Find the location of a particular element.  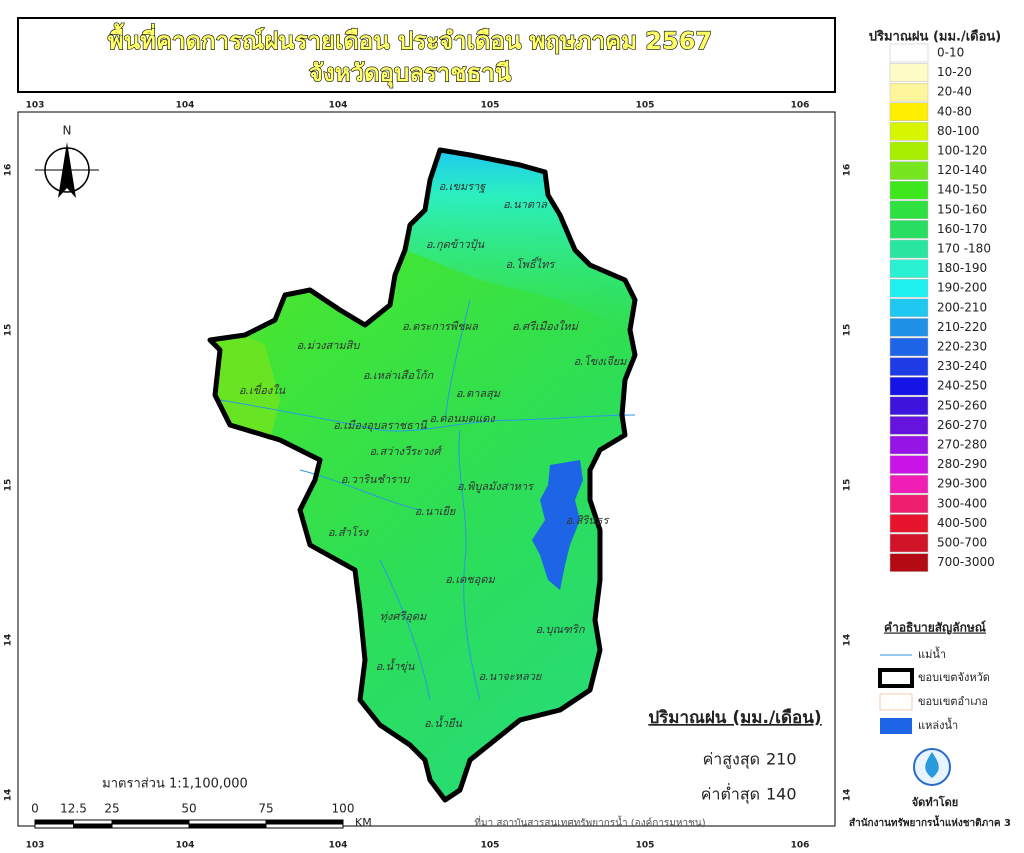

legend-label: 300-400 is located at coordinates (962, 503).